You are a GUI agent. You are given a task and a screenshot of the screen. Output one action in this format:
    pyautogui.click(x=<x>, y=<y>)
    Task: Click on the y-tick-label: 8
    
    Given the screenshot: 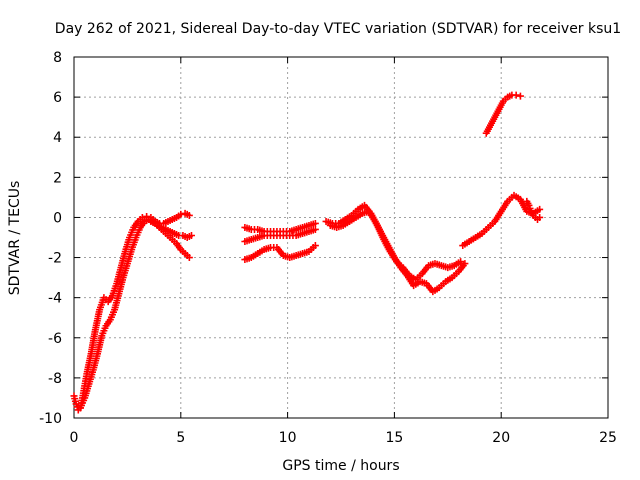 What is the action you would take?
    pyautogui.click(x=57, y=58)
    